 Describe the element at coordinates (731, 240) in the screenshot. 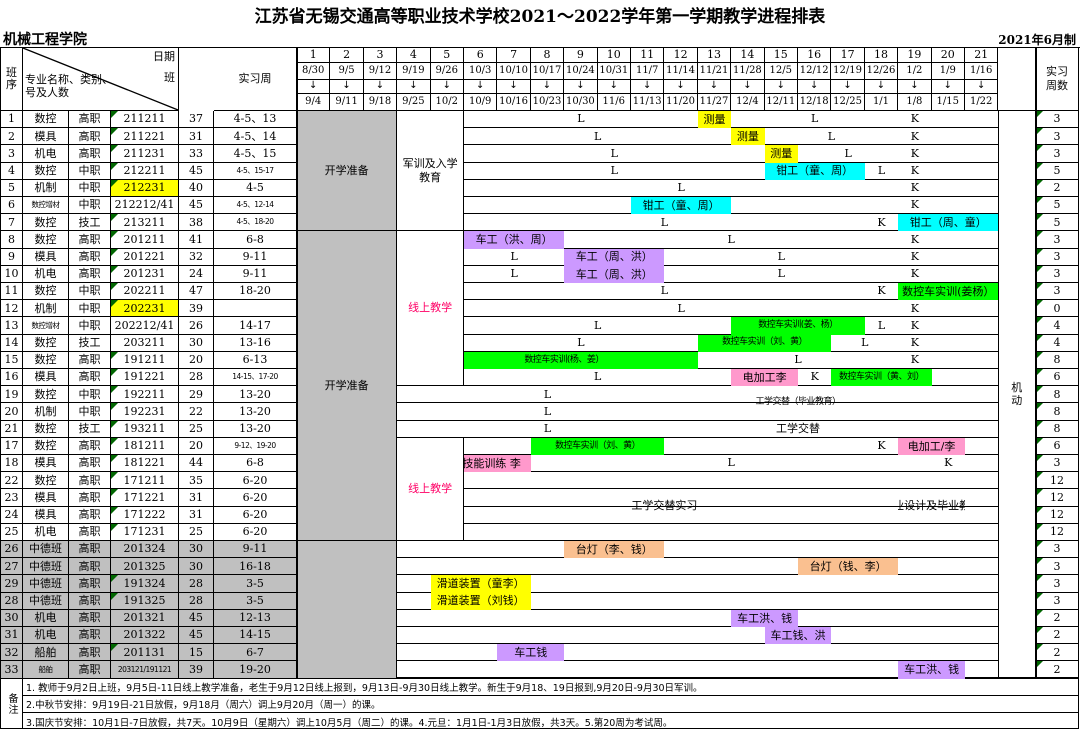

I see `schedule-cell-r7-c9: L` at that location.